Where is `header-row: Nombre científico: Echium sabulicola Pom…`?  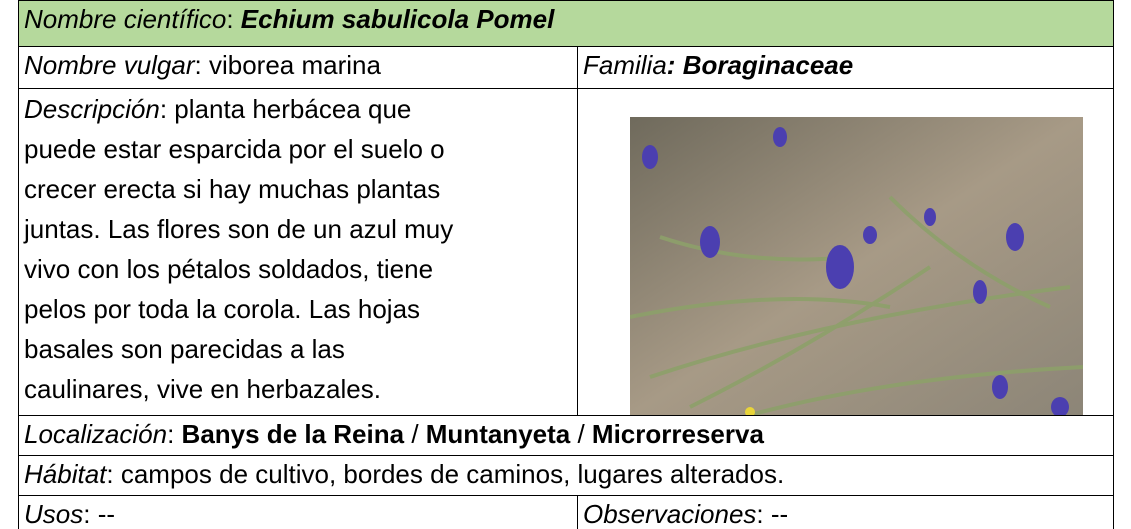 header-row: Nombre científico: Echium sabulicola Pom… is located at coordinates (566, 23).